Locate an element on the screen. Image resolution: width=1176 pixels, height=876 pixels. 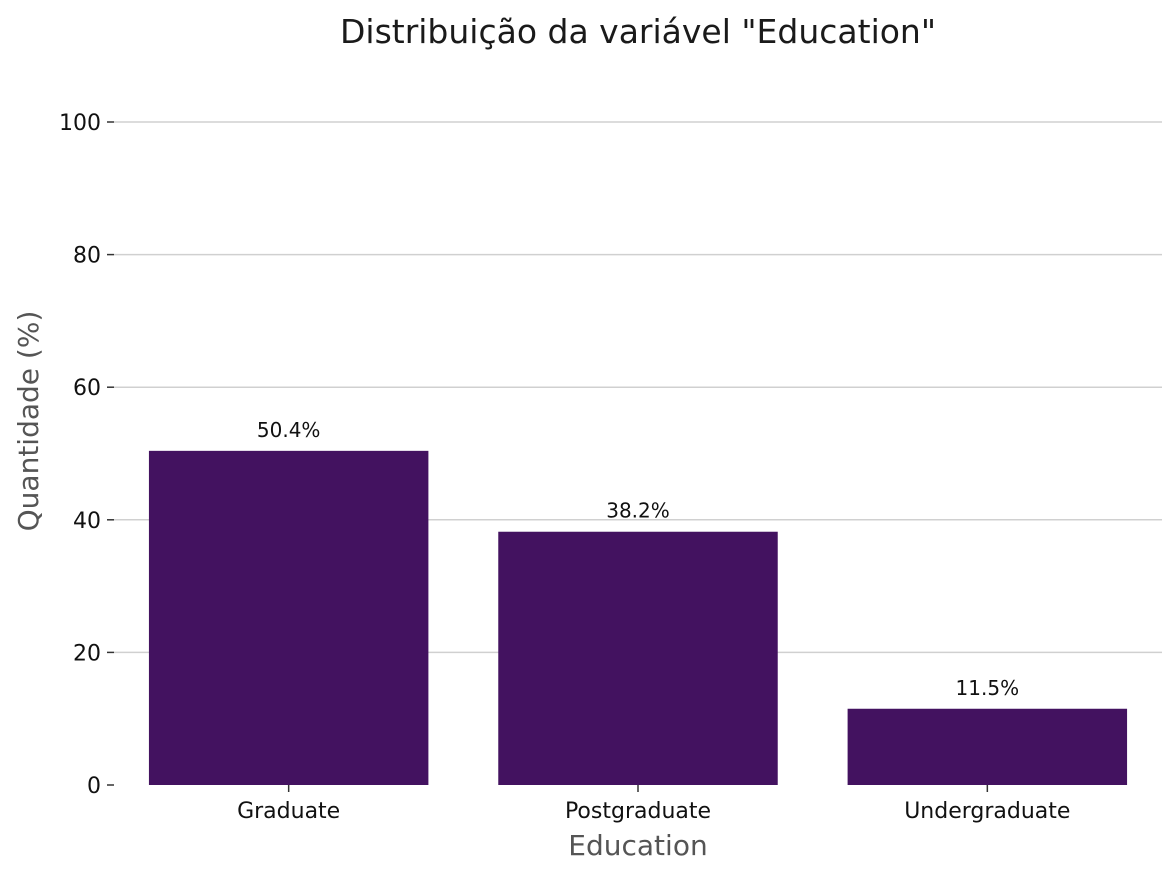
data-label-undergraduate: 11.5% is located at coordinates (988, 688).